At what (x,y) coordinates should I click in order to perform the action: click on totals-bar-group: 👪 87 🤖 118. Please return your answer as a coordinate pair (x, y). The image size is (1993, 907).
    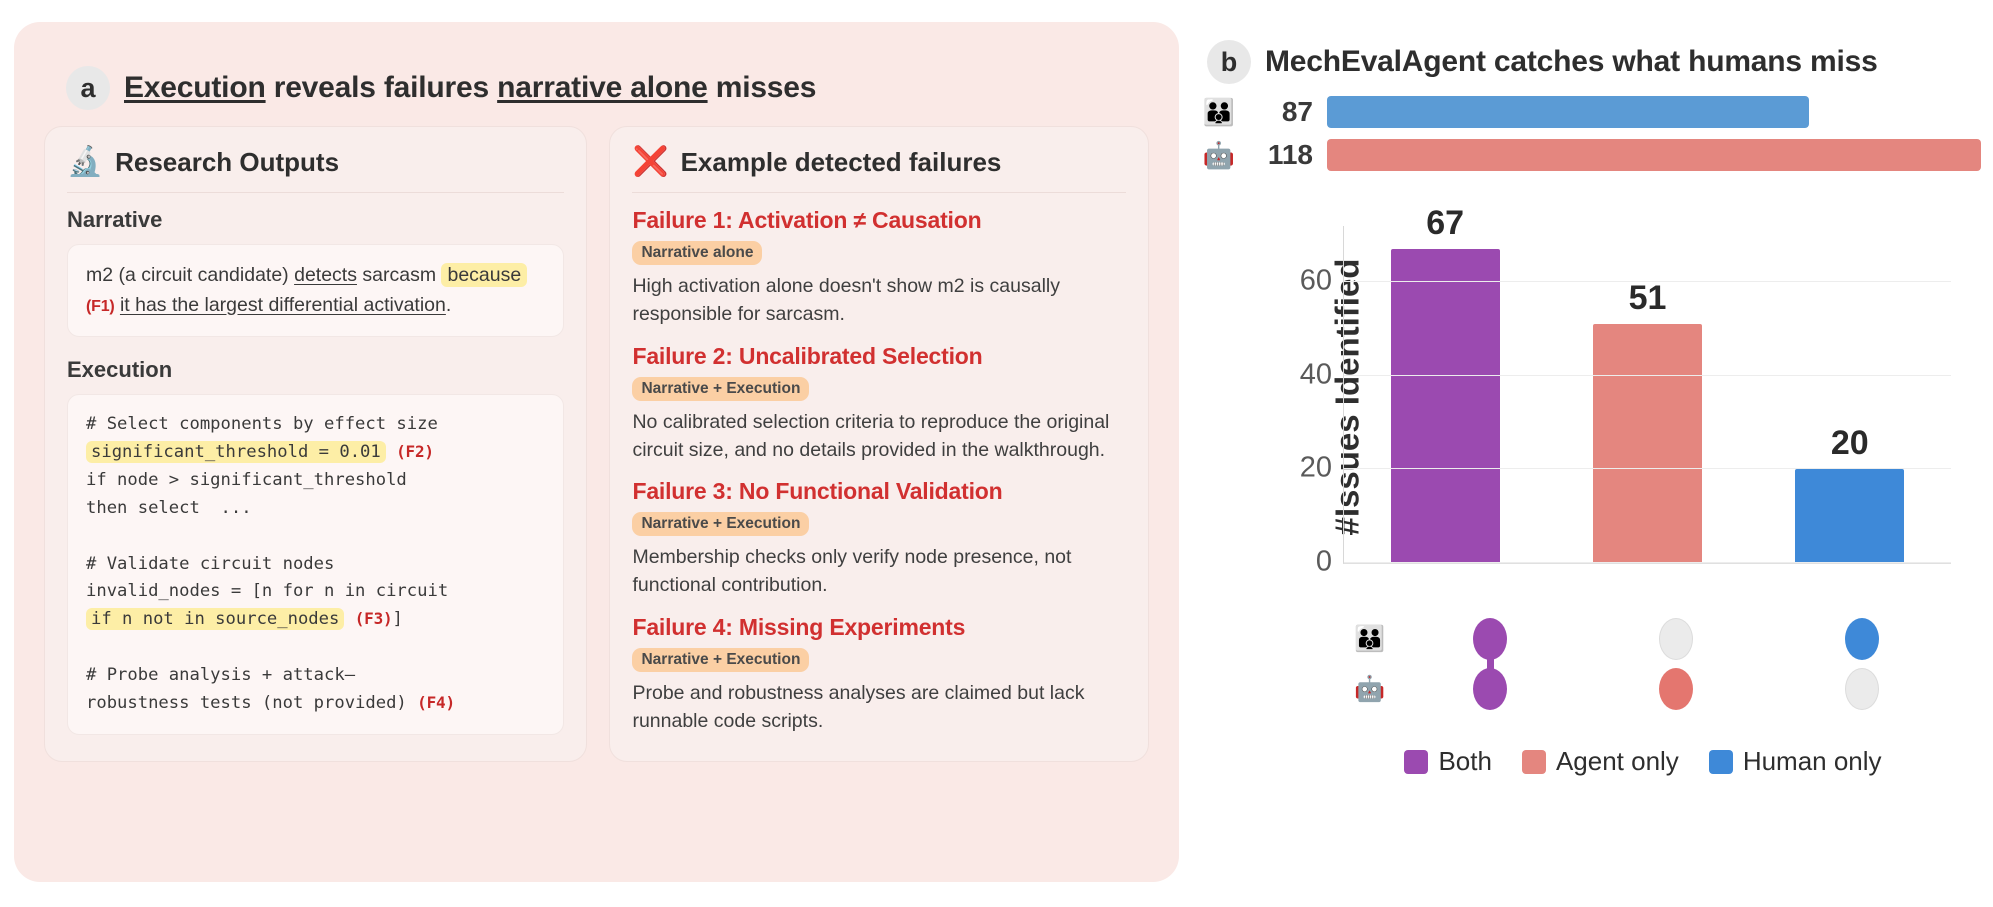
    Looking at the image, I should click on (1588, 135).